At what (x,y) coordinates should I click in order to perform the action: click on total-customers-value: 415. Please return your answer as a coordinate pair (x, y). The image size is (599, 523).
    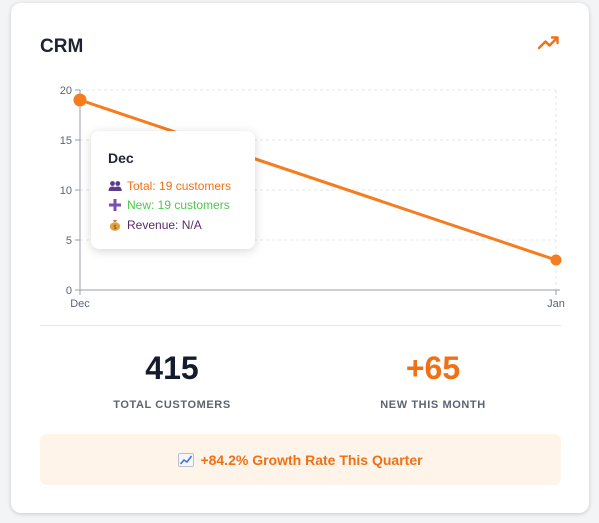
    Looking at the image, I should click on (172, 368).